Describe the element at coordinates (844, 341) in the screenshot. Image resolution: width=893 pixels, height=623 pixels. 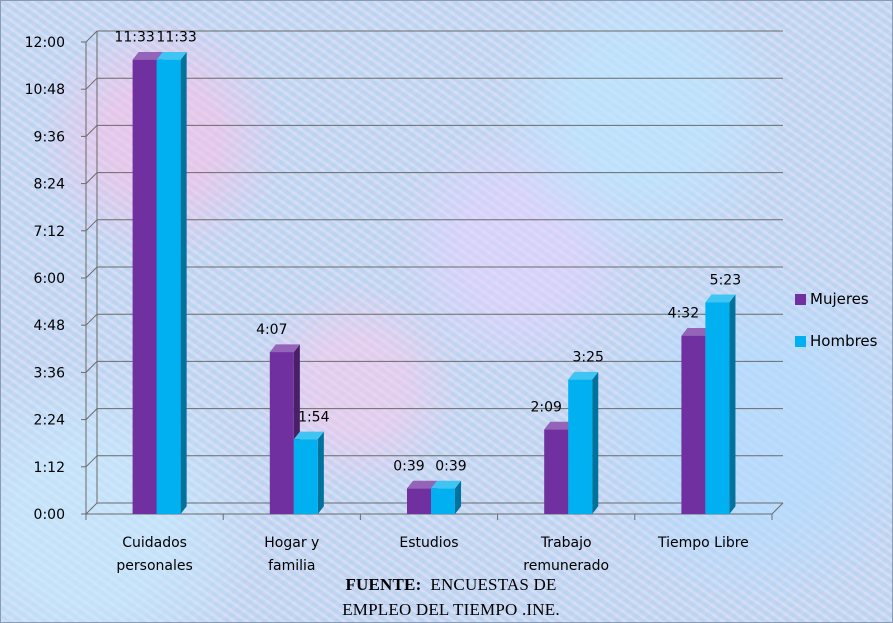
I see `legend-label: Hombres` at that location.